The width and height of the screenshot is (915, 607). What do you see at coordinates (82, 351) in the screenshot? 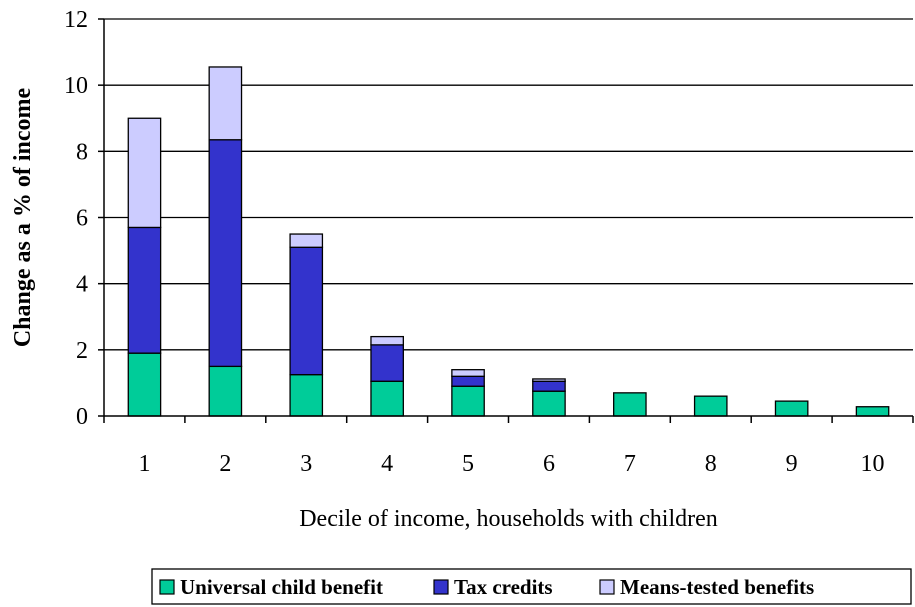
I see `y-tick-label-2: 2` at bounding box center [82, 351].